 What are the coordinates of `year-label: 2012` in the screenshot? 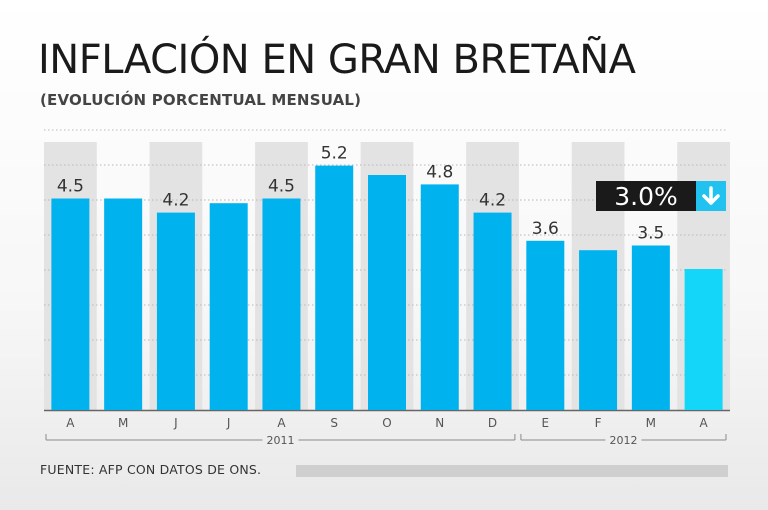 It's located at (623, 440).